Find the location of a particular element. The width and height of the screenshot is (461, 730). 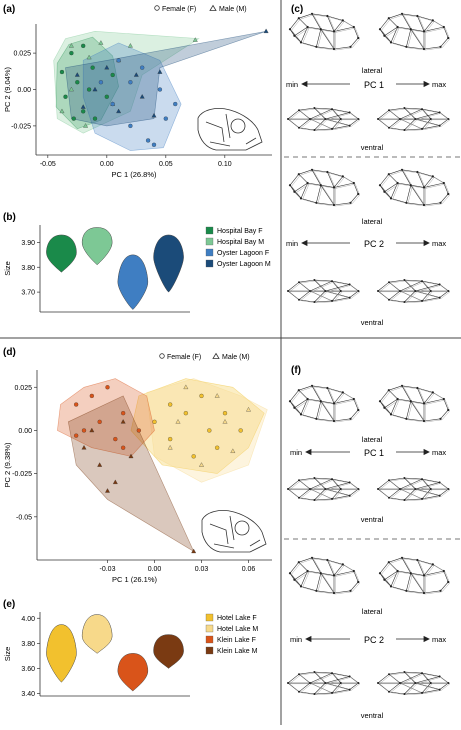

point-klein-lake-m is located at coordinates (107, 490).